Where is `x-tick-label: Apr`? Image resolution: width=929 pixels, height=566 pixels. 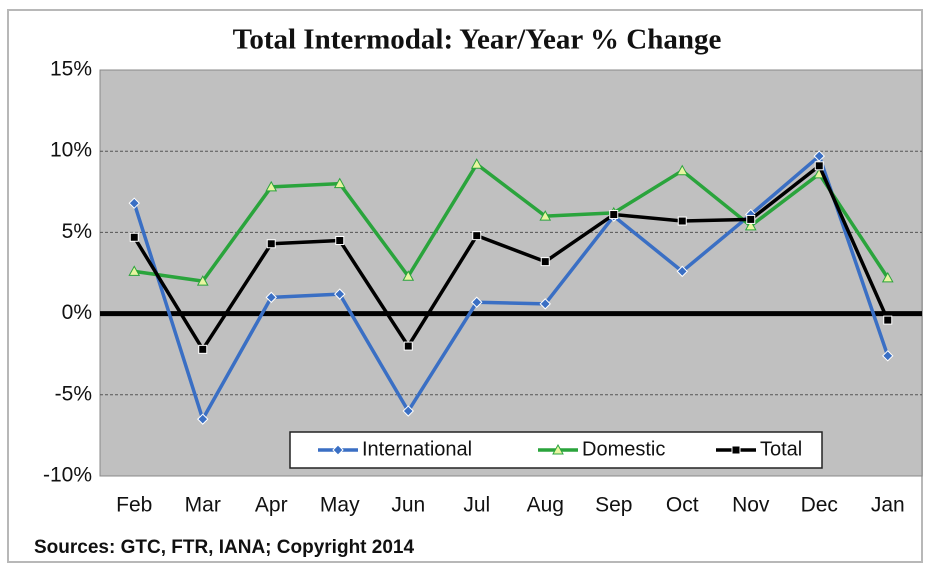
x-tick-label: Apr is located at coordinates (271, 505).